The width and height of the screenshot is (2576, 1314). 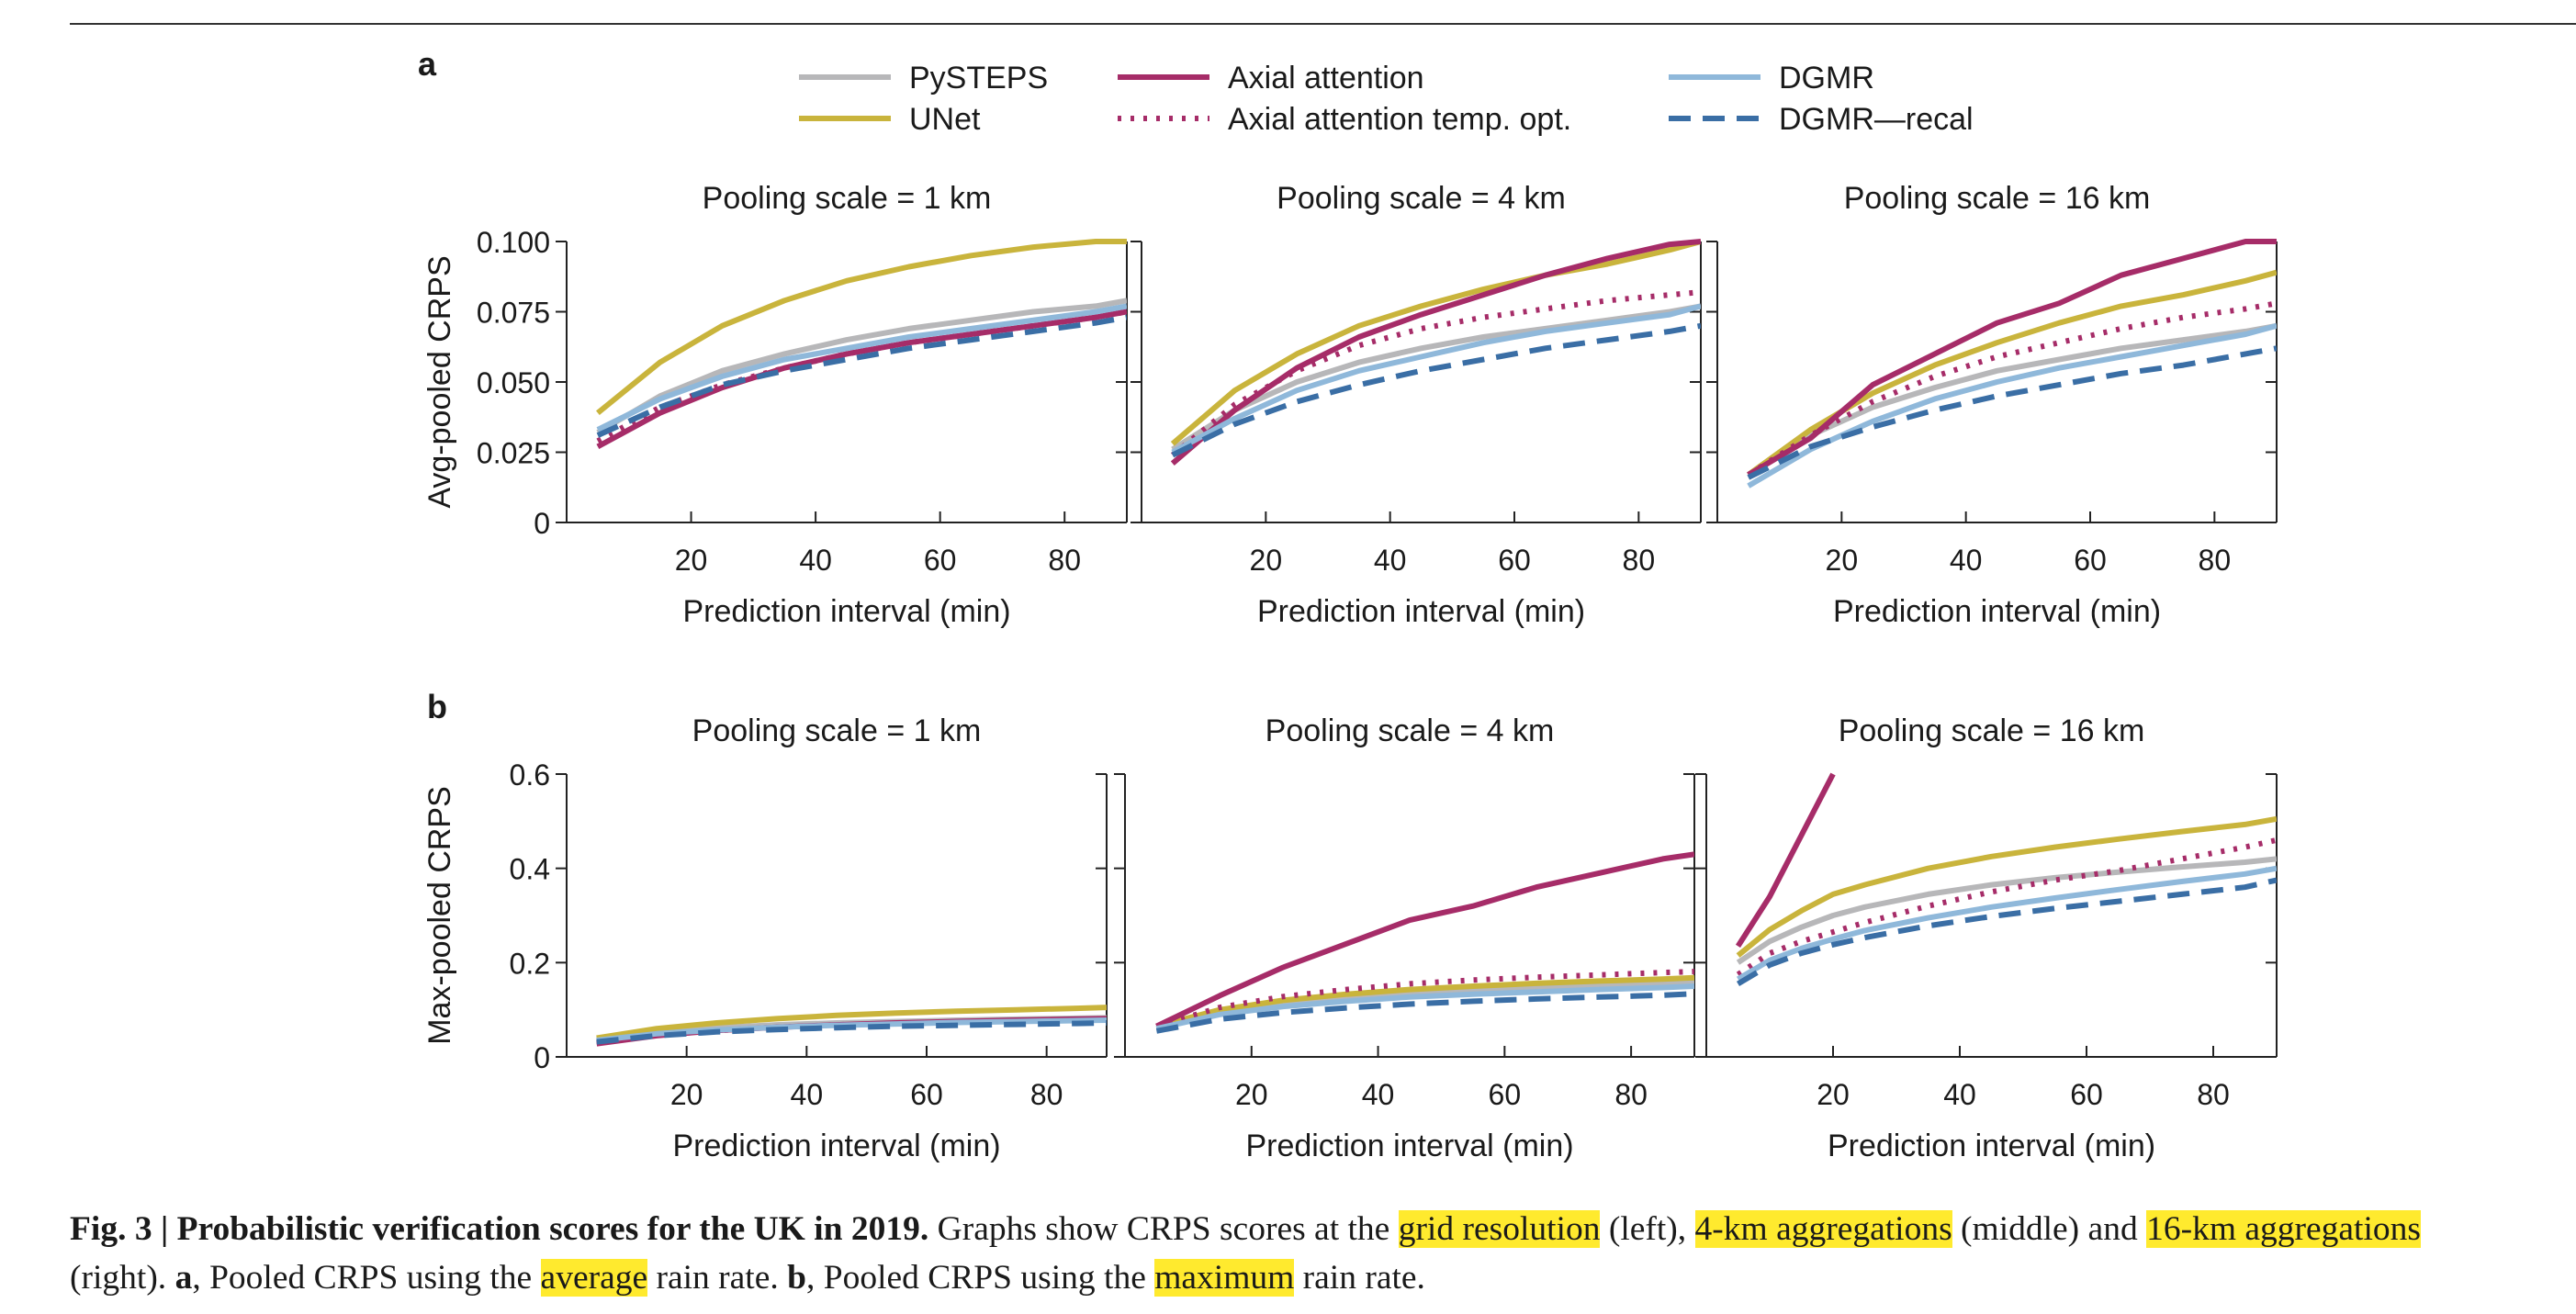 What do you see at coordinates (1399, 119) in the screenshot?
I see `legend-label-axial-attention-temp-opt: Axial attention temp. opt.` at bounding box center [1399, 119].